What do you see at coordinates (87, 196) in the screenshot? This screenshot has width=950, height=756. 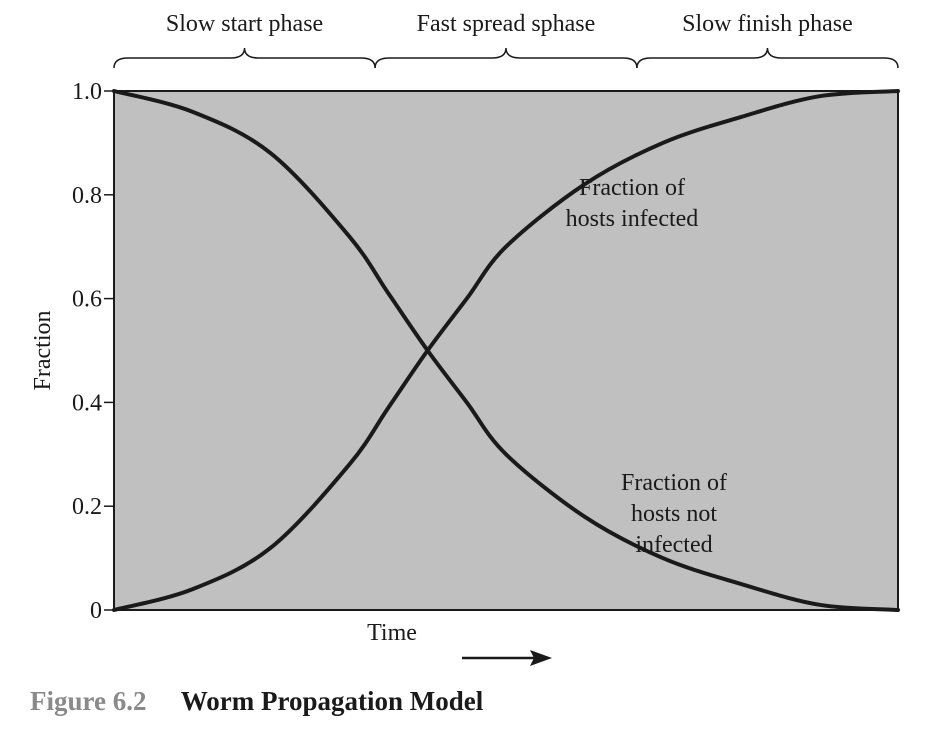 I see `y-tick-label: 0.8` at bounding box center [87, 196].